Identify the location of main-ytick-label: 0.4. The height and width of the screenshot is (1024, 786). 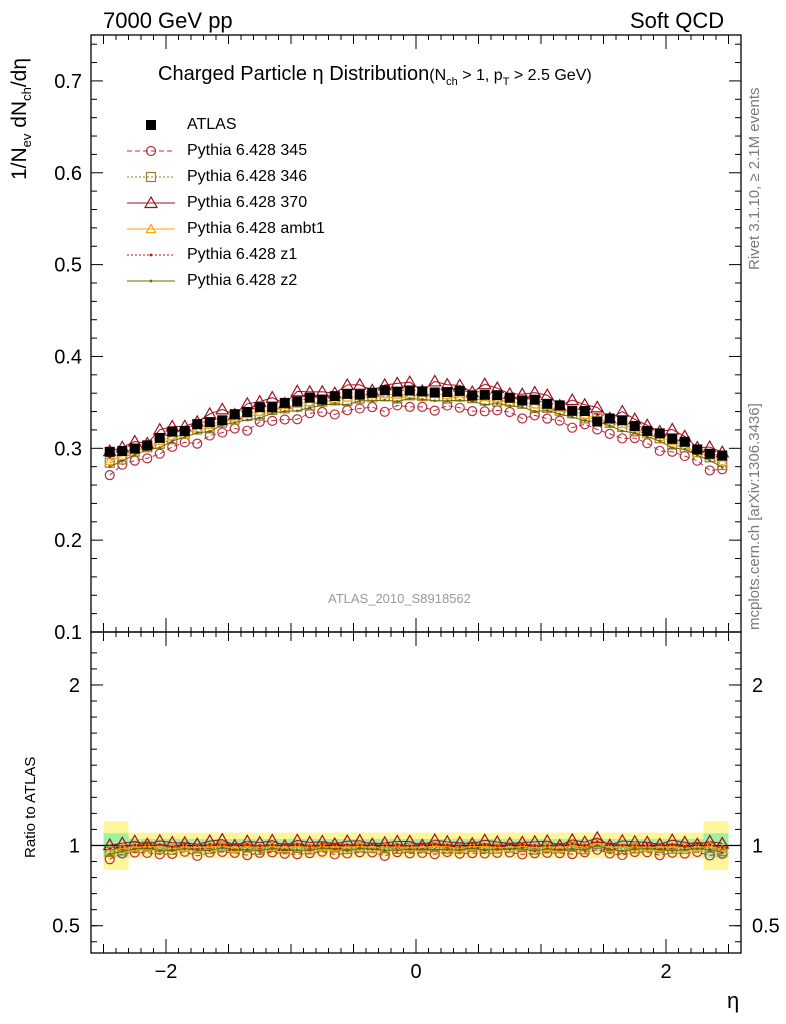
(68, 357).